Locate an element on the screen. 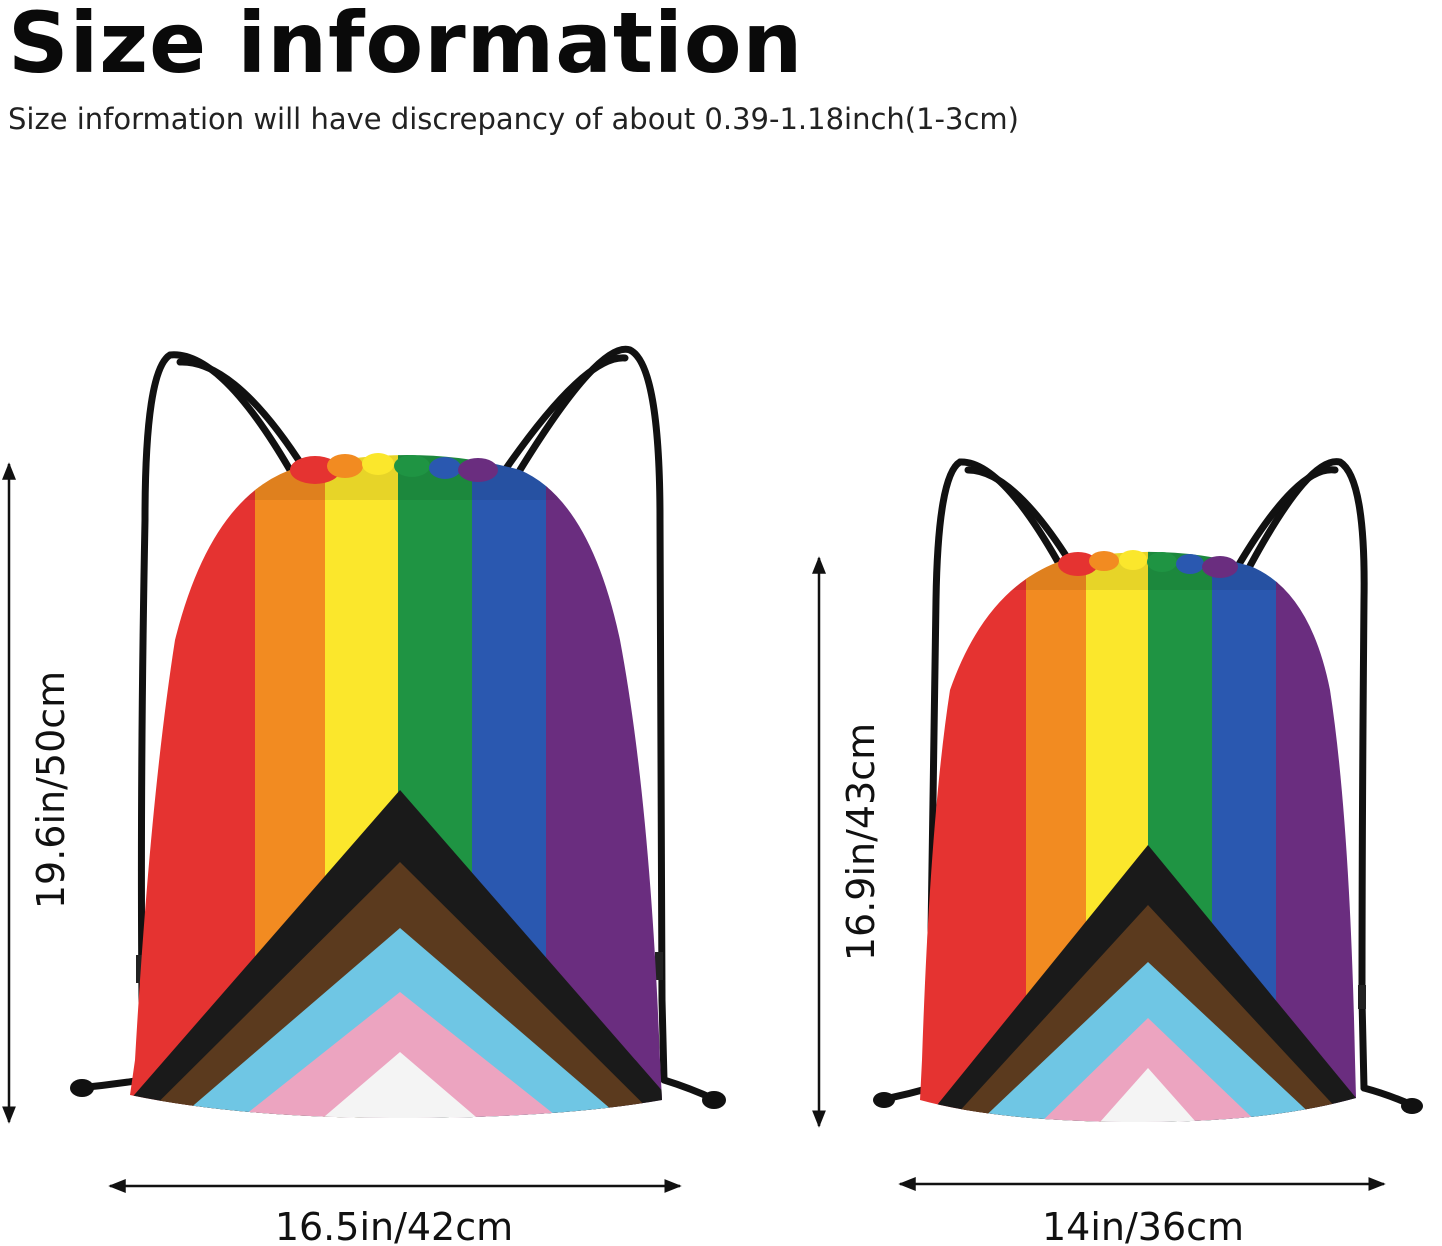 This screenshot has height=1246, width=1442. large-width-label: 16.5in/42cm is located at coordinates (394, 1225).